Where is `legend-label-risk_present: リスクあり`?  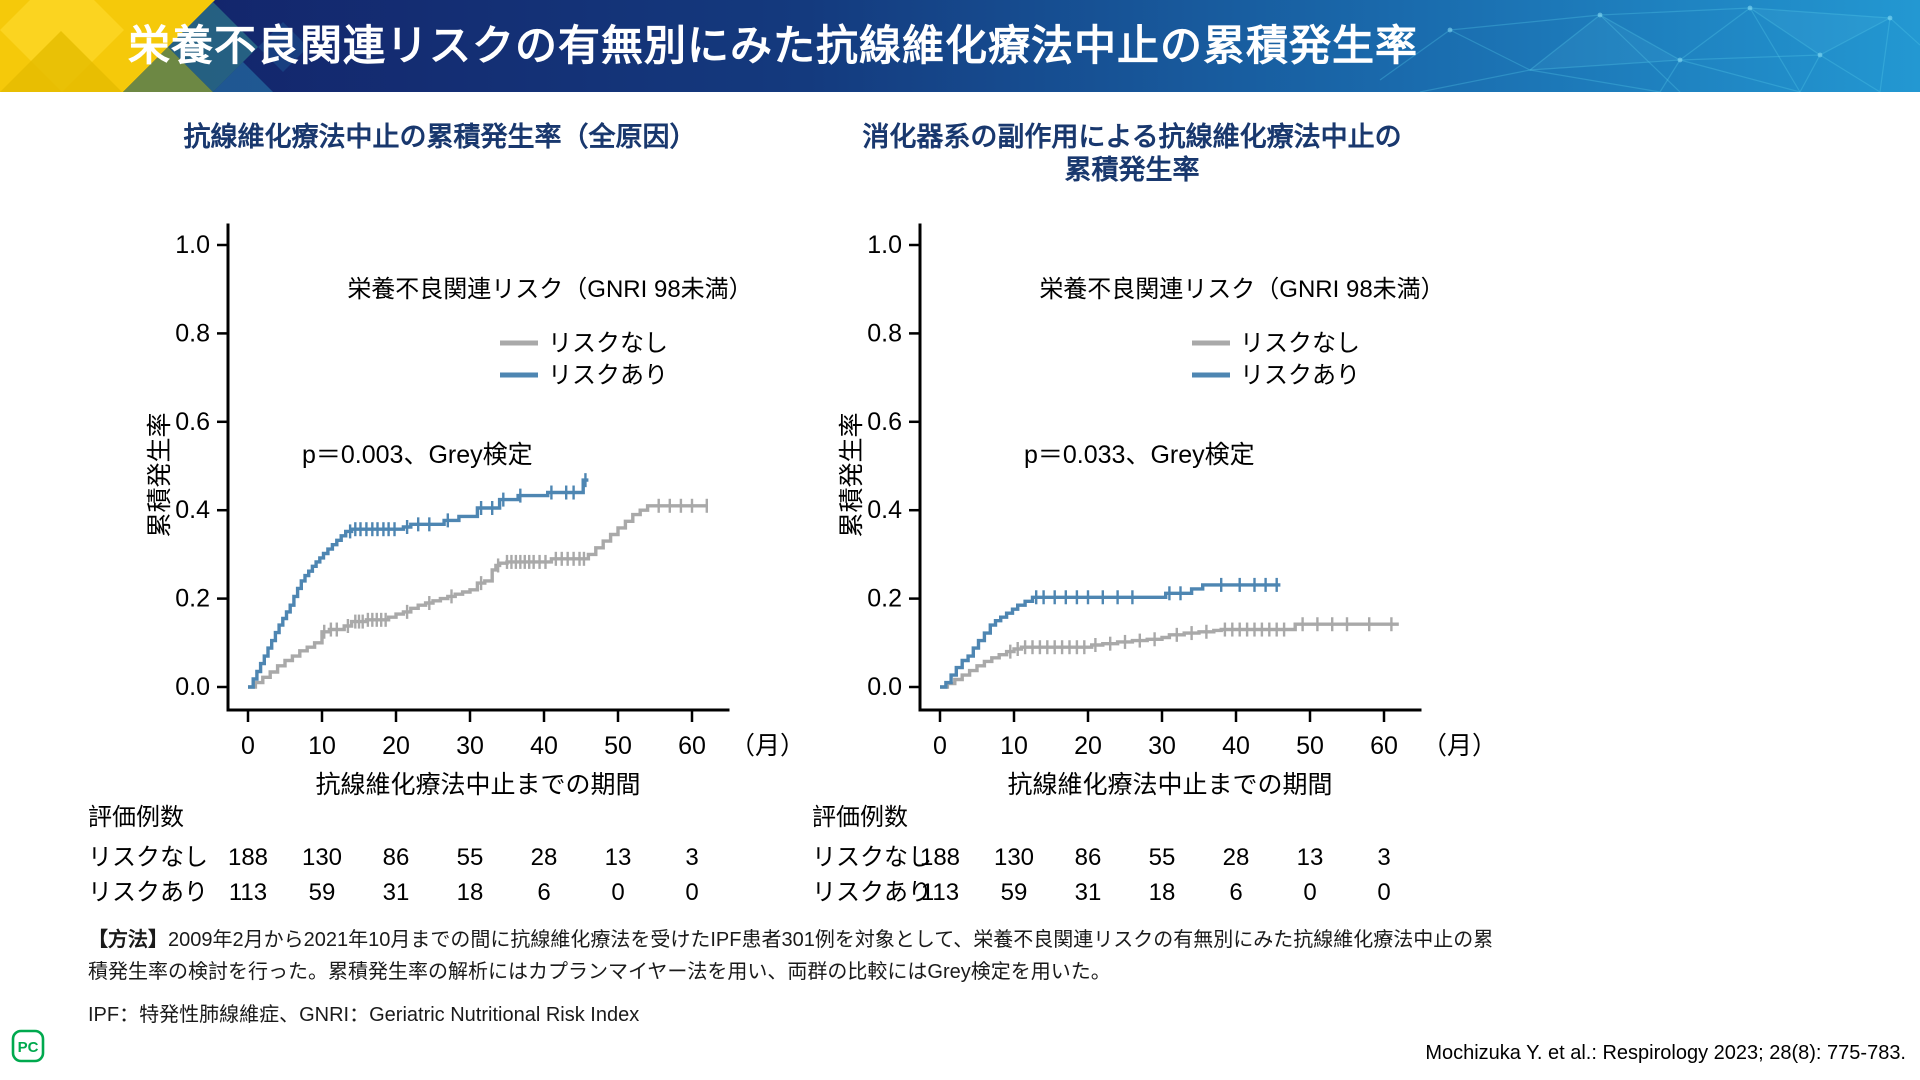
legend-label-risk_present: リスクあり is located at coordinates (608, 375).